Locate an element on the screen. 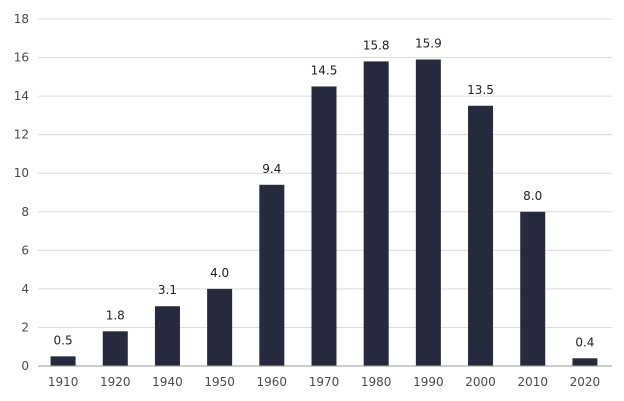  y-tick-label: 4 is located at coordinates (25, 289).